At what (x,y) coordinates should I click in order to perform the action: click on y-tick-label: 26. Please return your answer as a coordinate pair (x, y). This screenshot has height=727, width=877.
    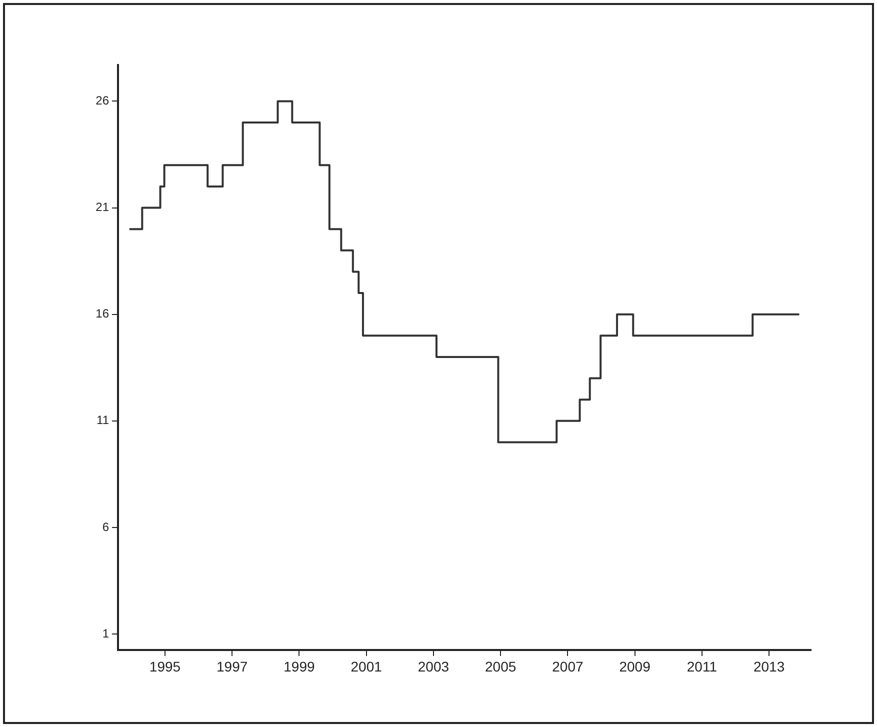
    Looking at the image, I should click on (103, 101).